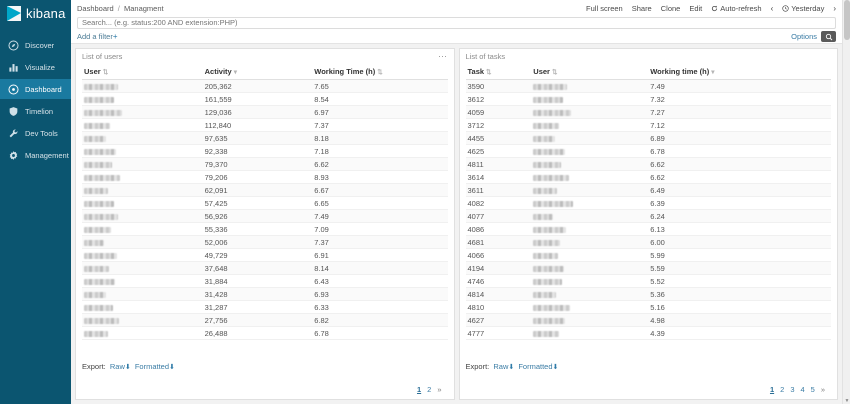 The image size is (850, 404). Describe the element at coordinates (736, 8) in the screenshot. I see `auto-refresh-button: Auto-refresh` at that location.